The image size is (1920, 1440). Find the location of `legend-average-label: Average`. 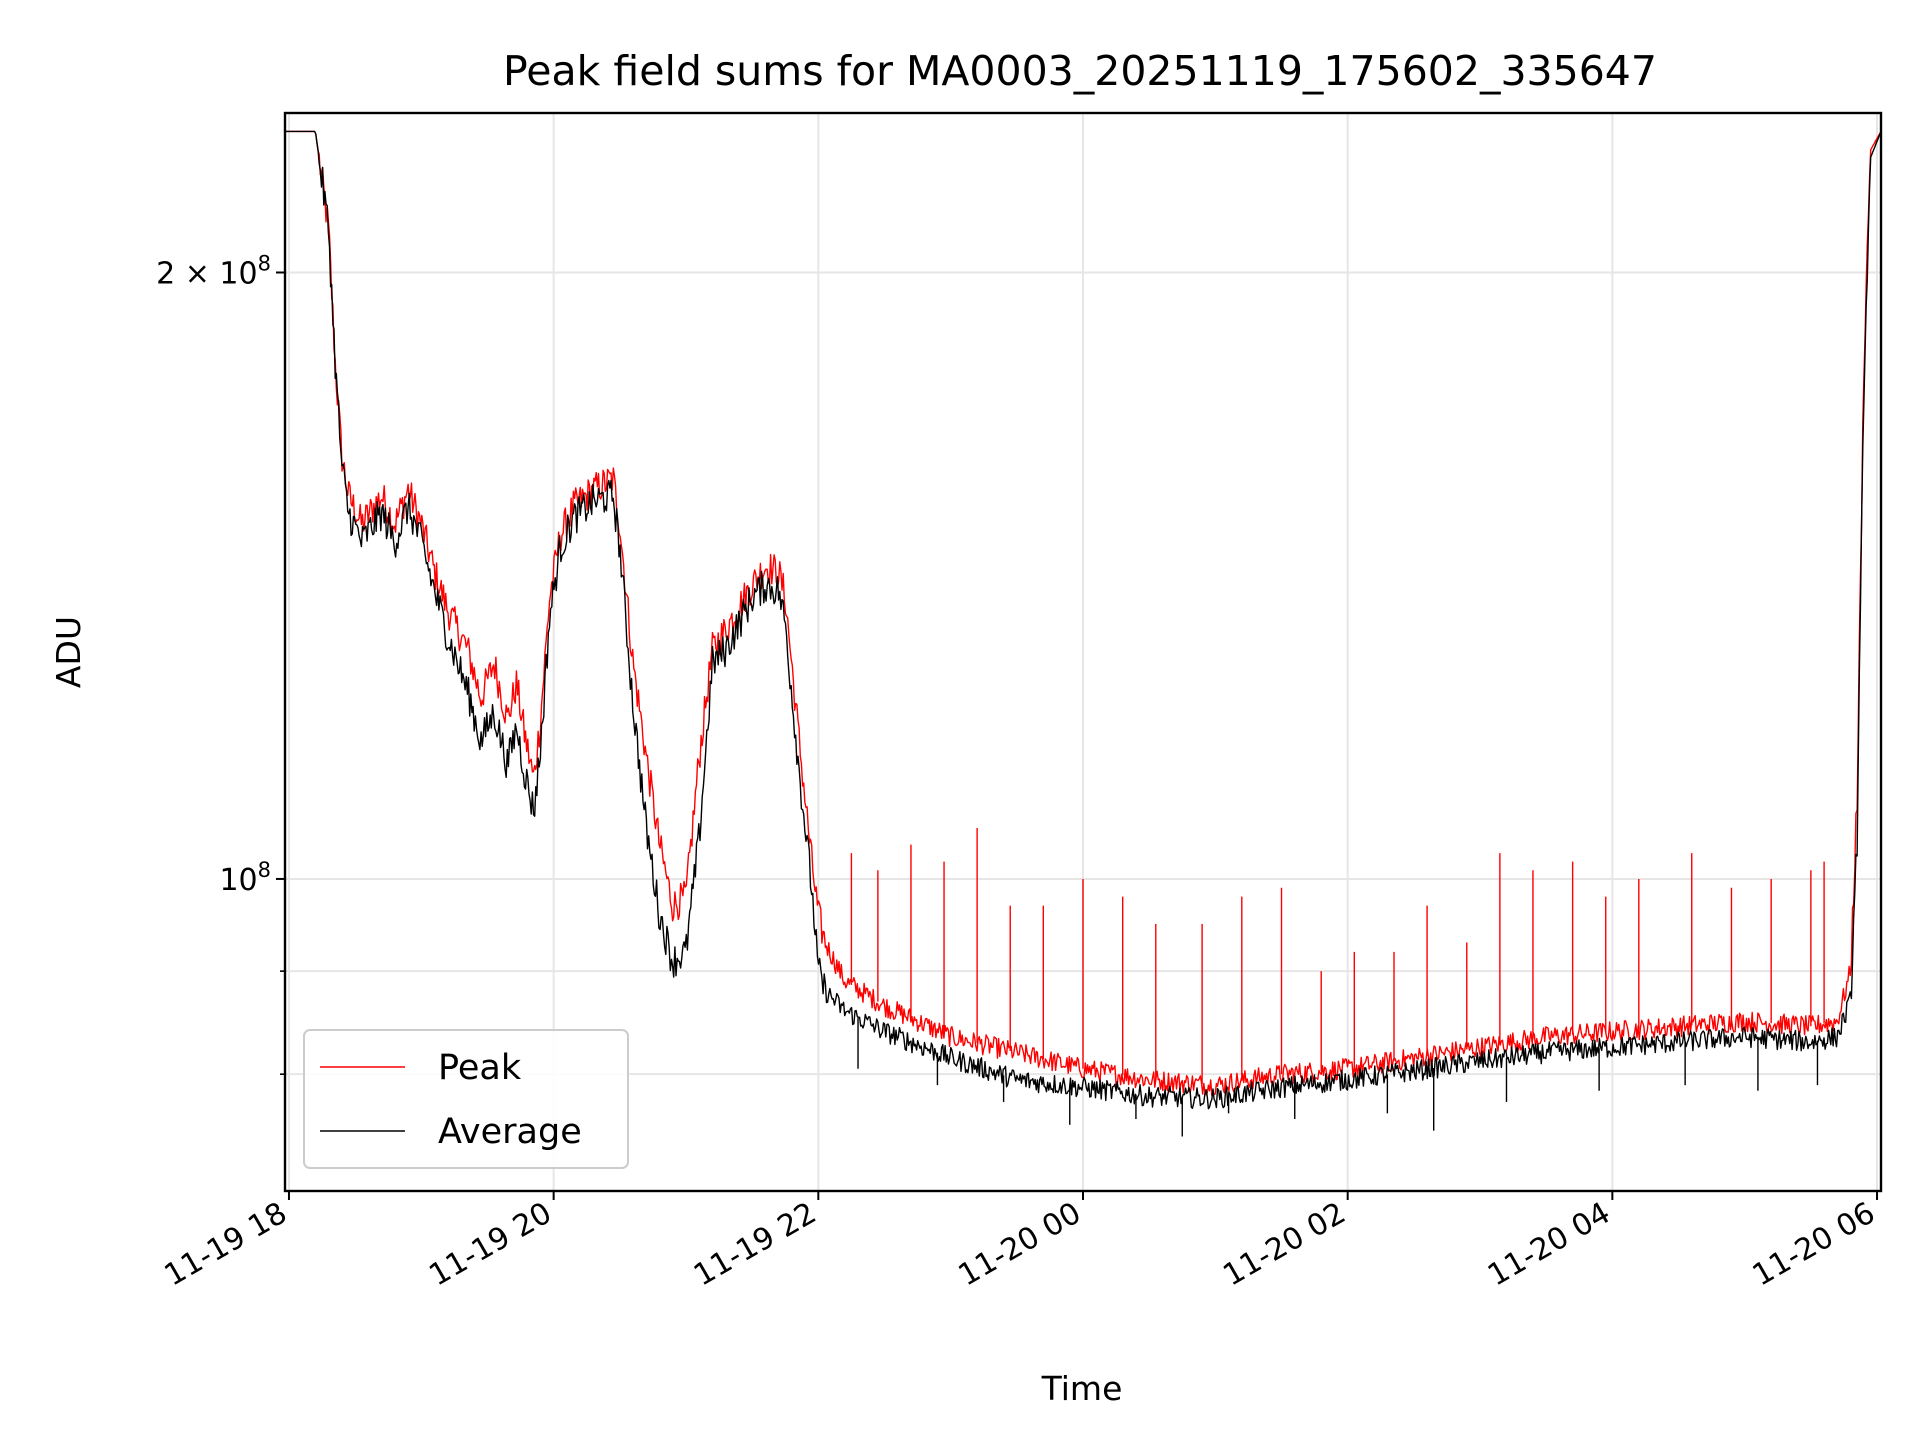

legend-average-label: Average is located at coordinates (510, 1132).